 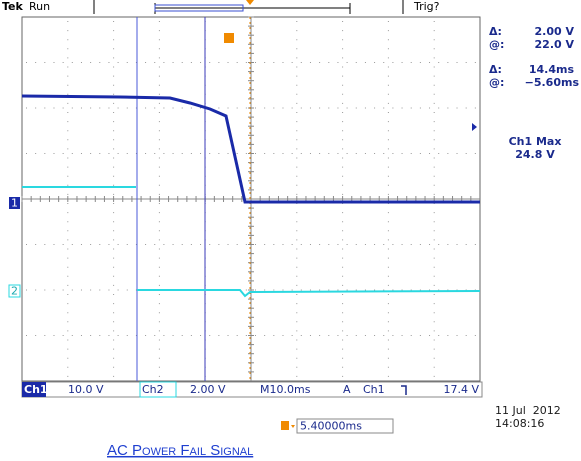 I want to click on ch2-badge, so click(x=158, y=389).